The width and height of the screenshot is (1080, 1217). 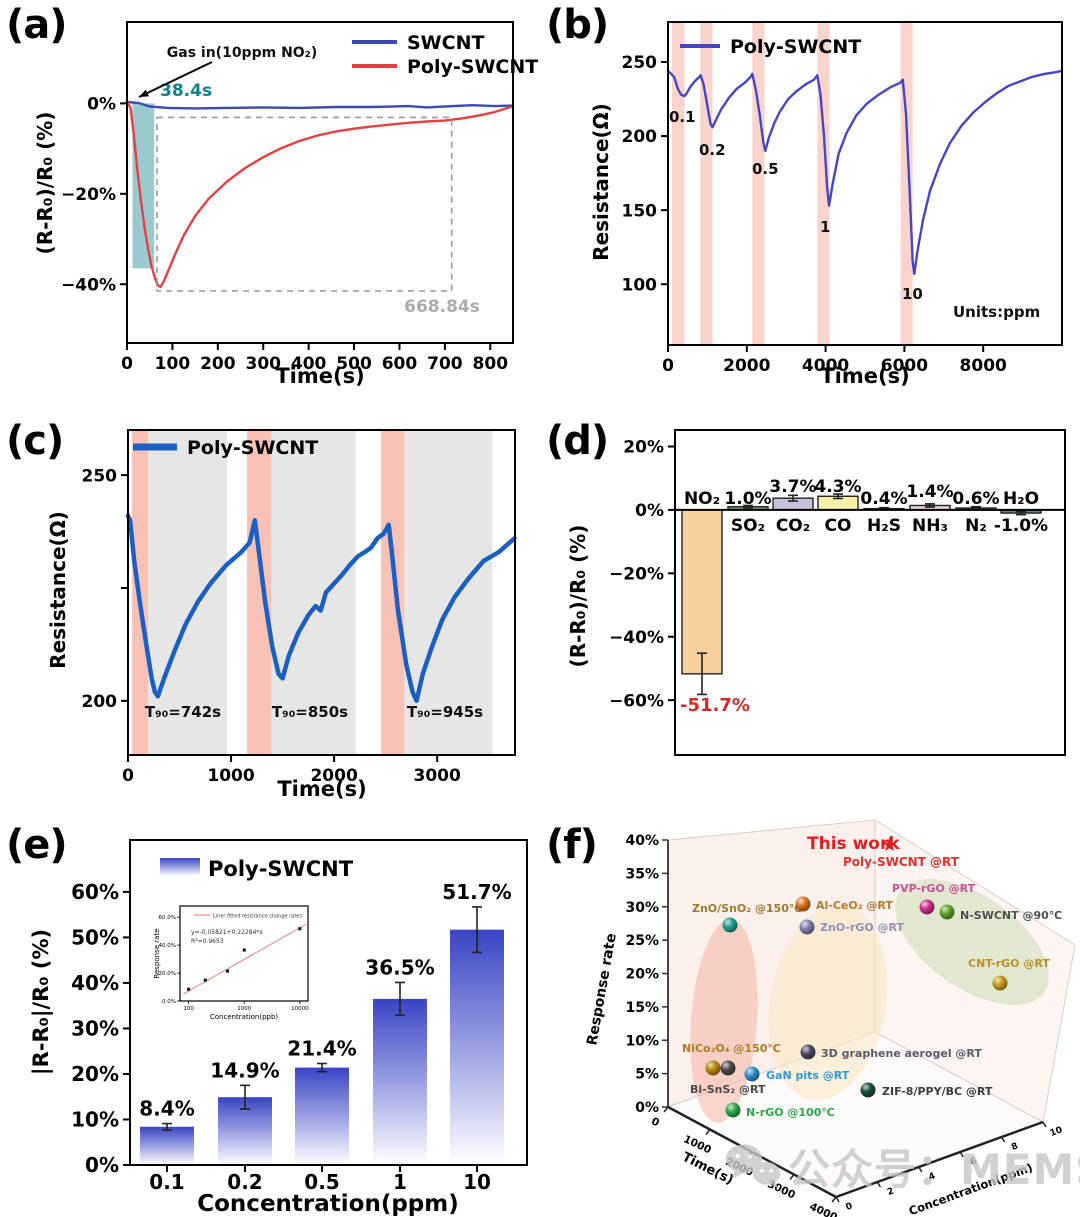 What do you see at coordinates (1011, 915) in the screenshot?
I see `point-label: N-SWCNT @90℃` at bounding box center [1011, 915].